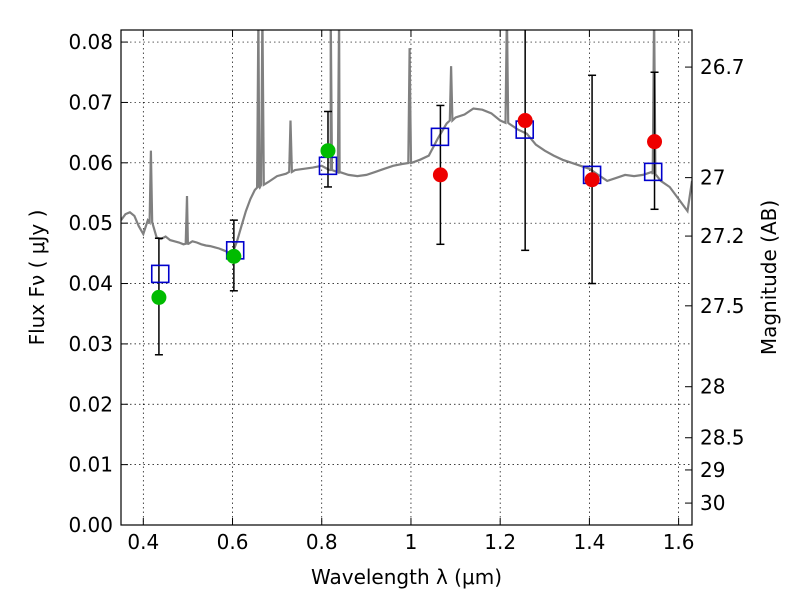 The width and height of the screenshot is (800, 600). Describe the element at coordinates (411, 542) in the screenshot. I see `x-tick-label: 1` at that location.